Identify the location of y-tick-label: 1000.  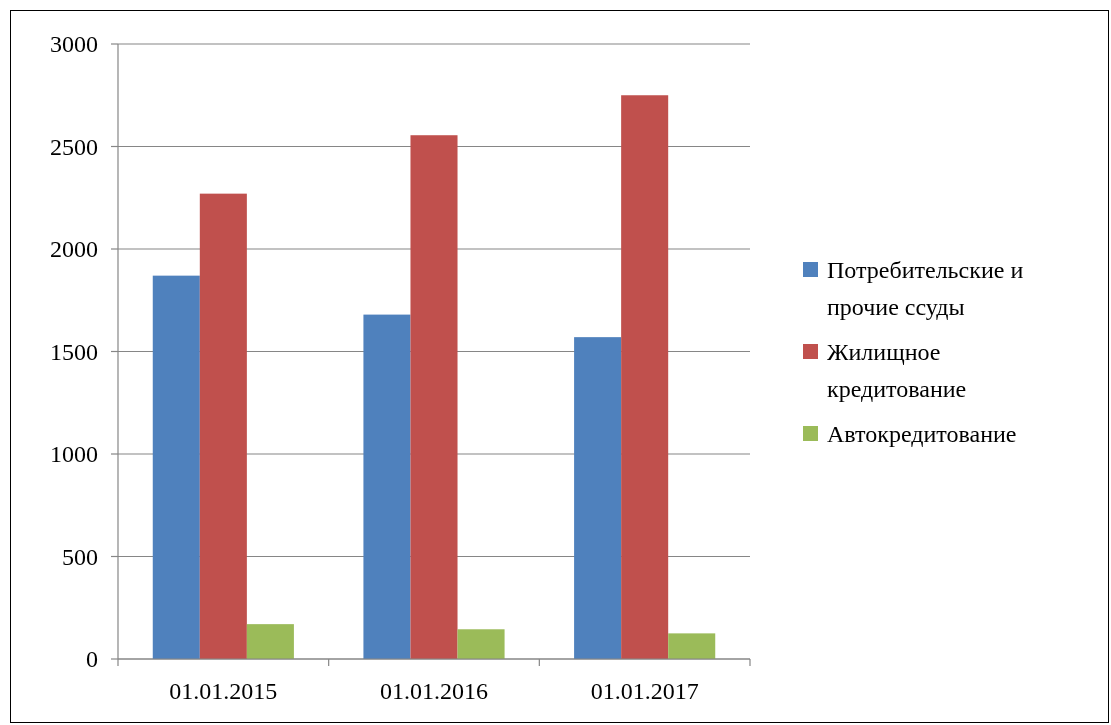
(74, 454).